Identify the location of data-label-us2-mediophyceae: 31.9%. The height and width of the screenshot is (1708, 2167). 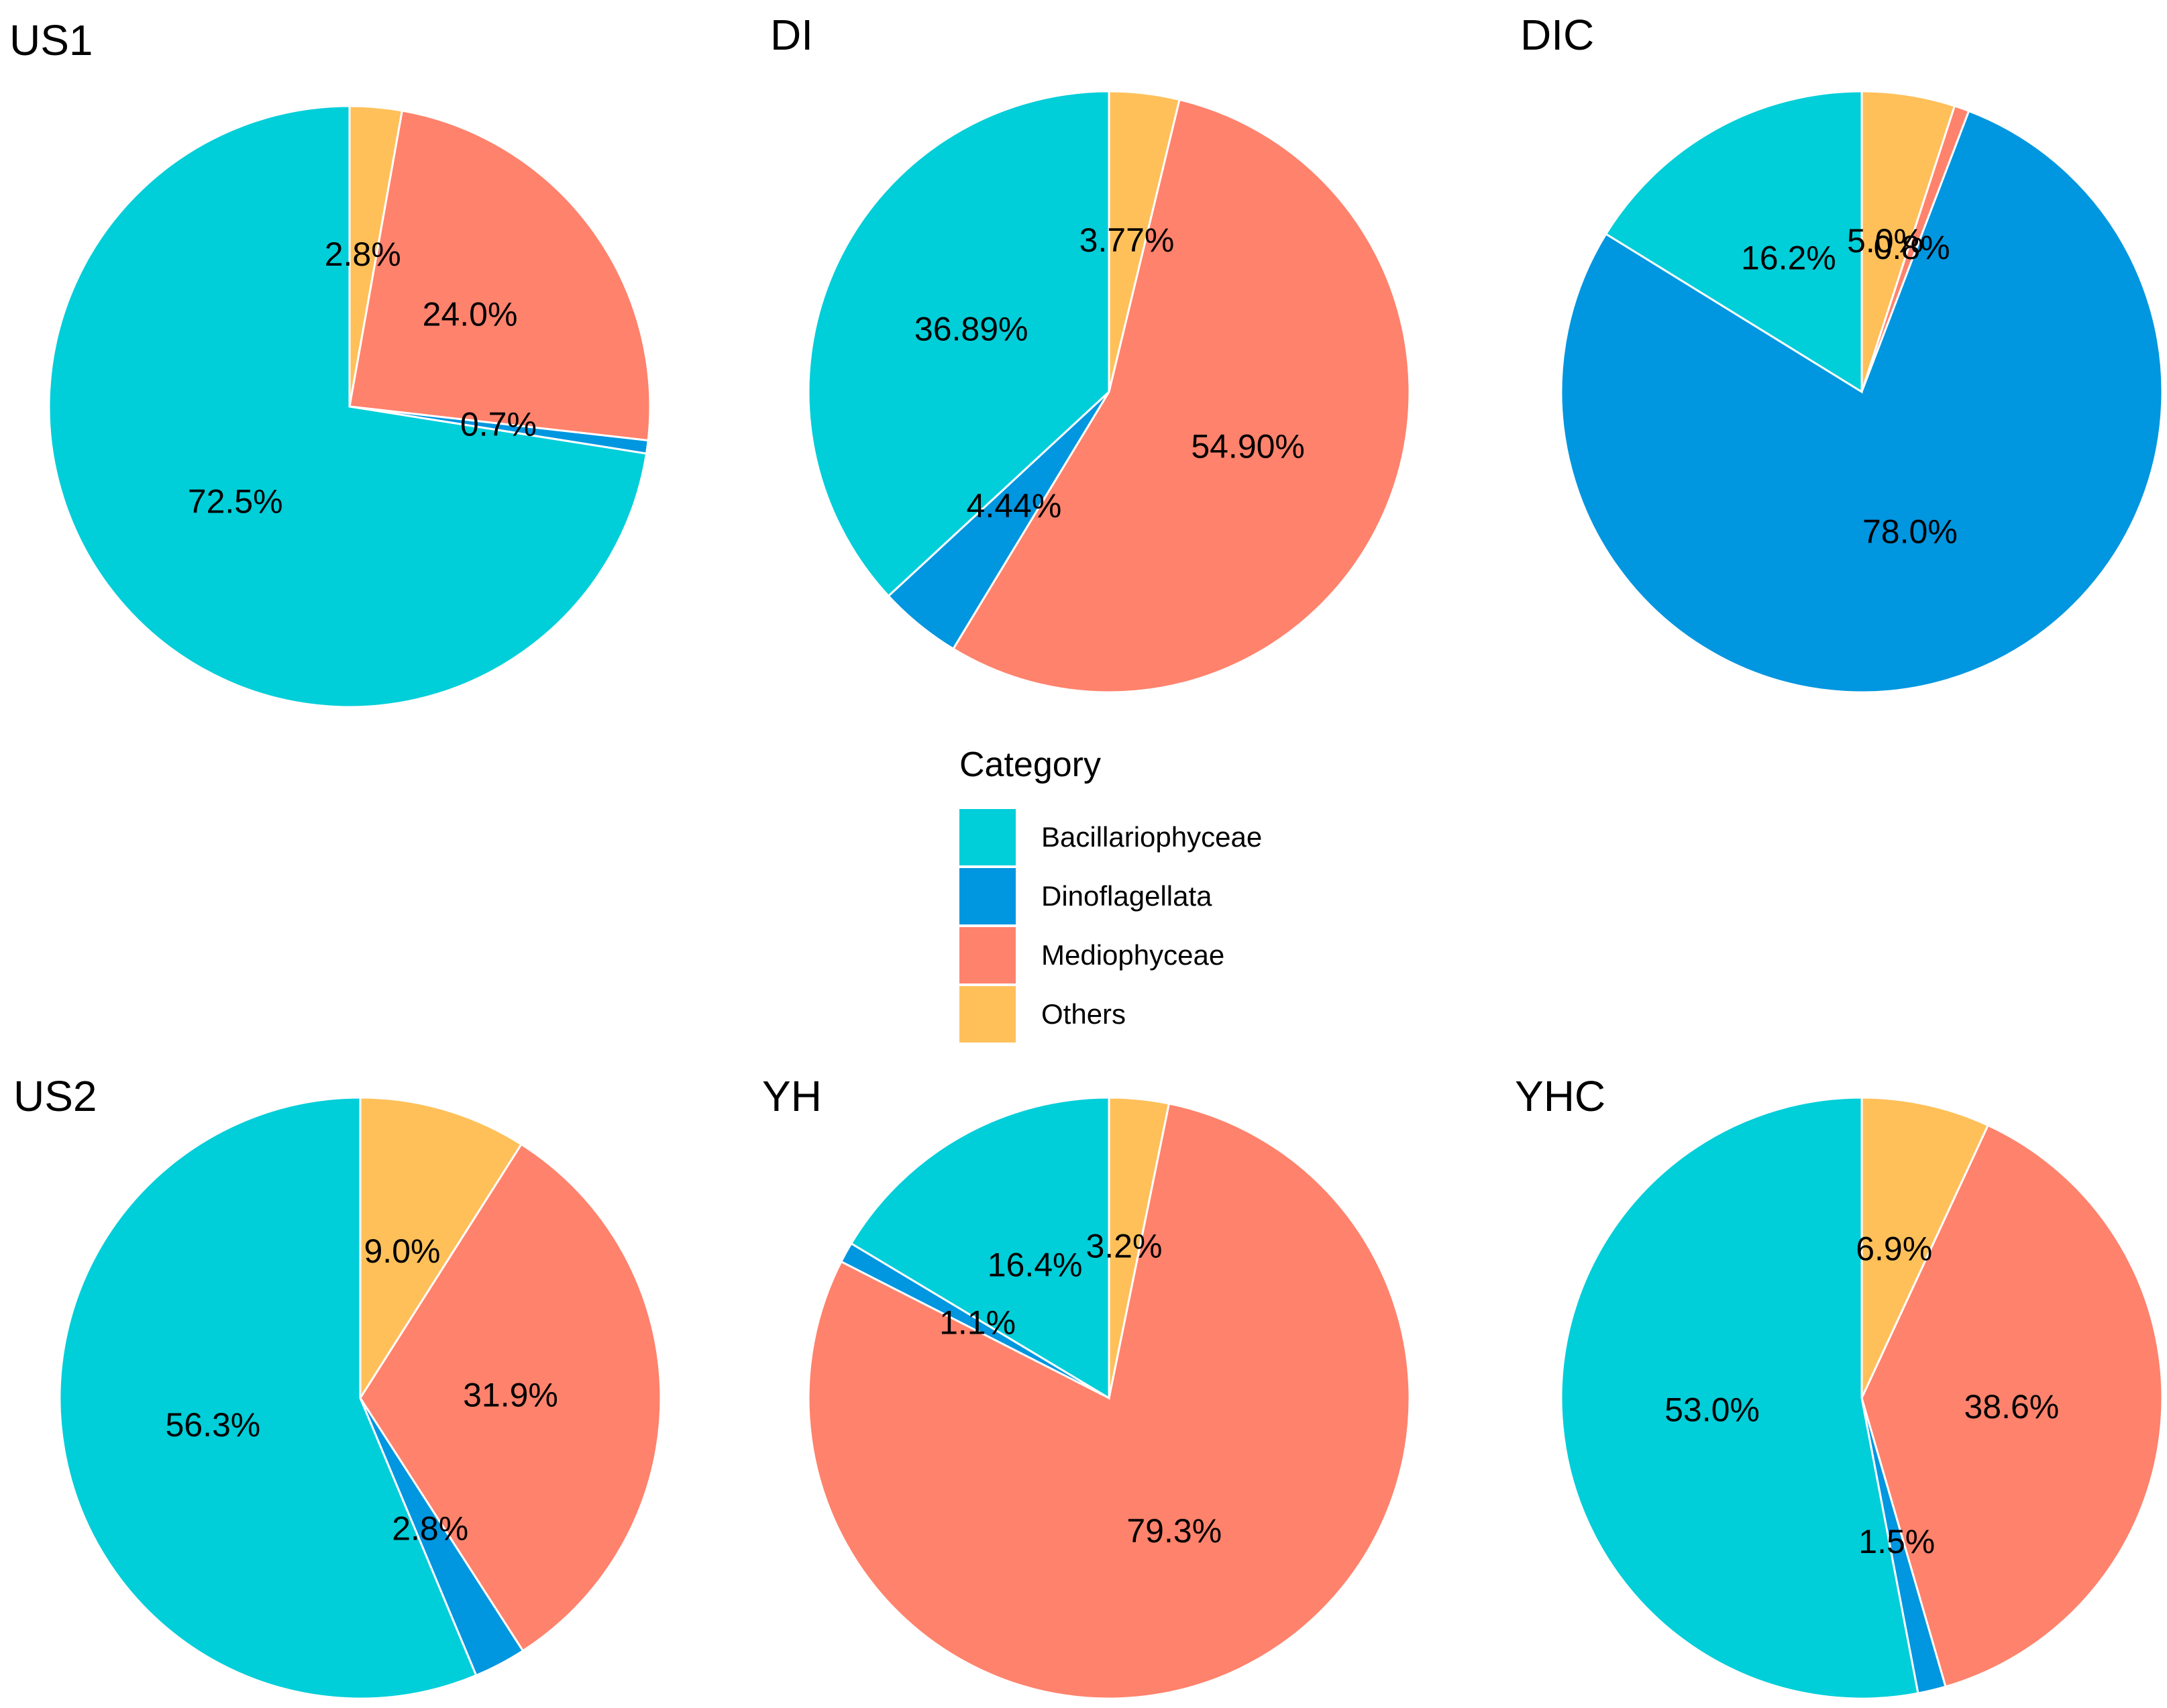
(510, 1394).